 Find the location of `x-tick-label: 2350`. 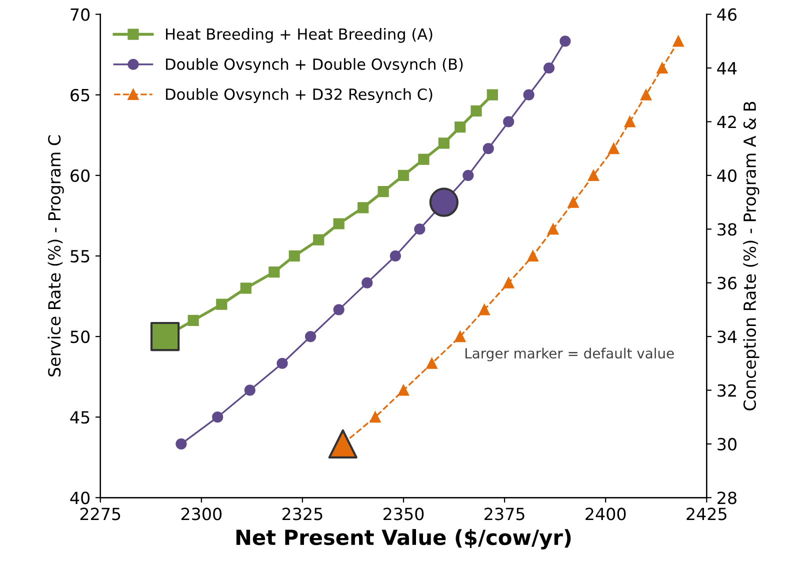

x-tick-label: 2350 is located at coordinates (404, 514).